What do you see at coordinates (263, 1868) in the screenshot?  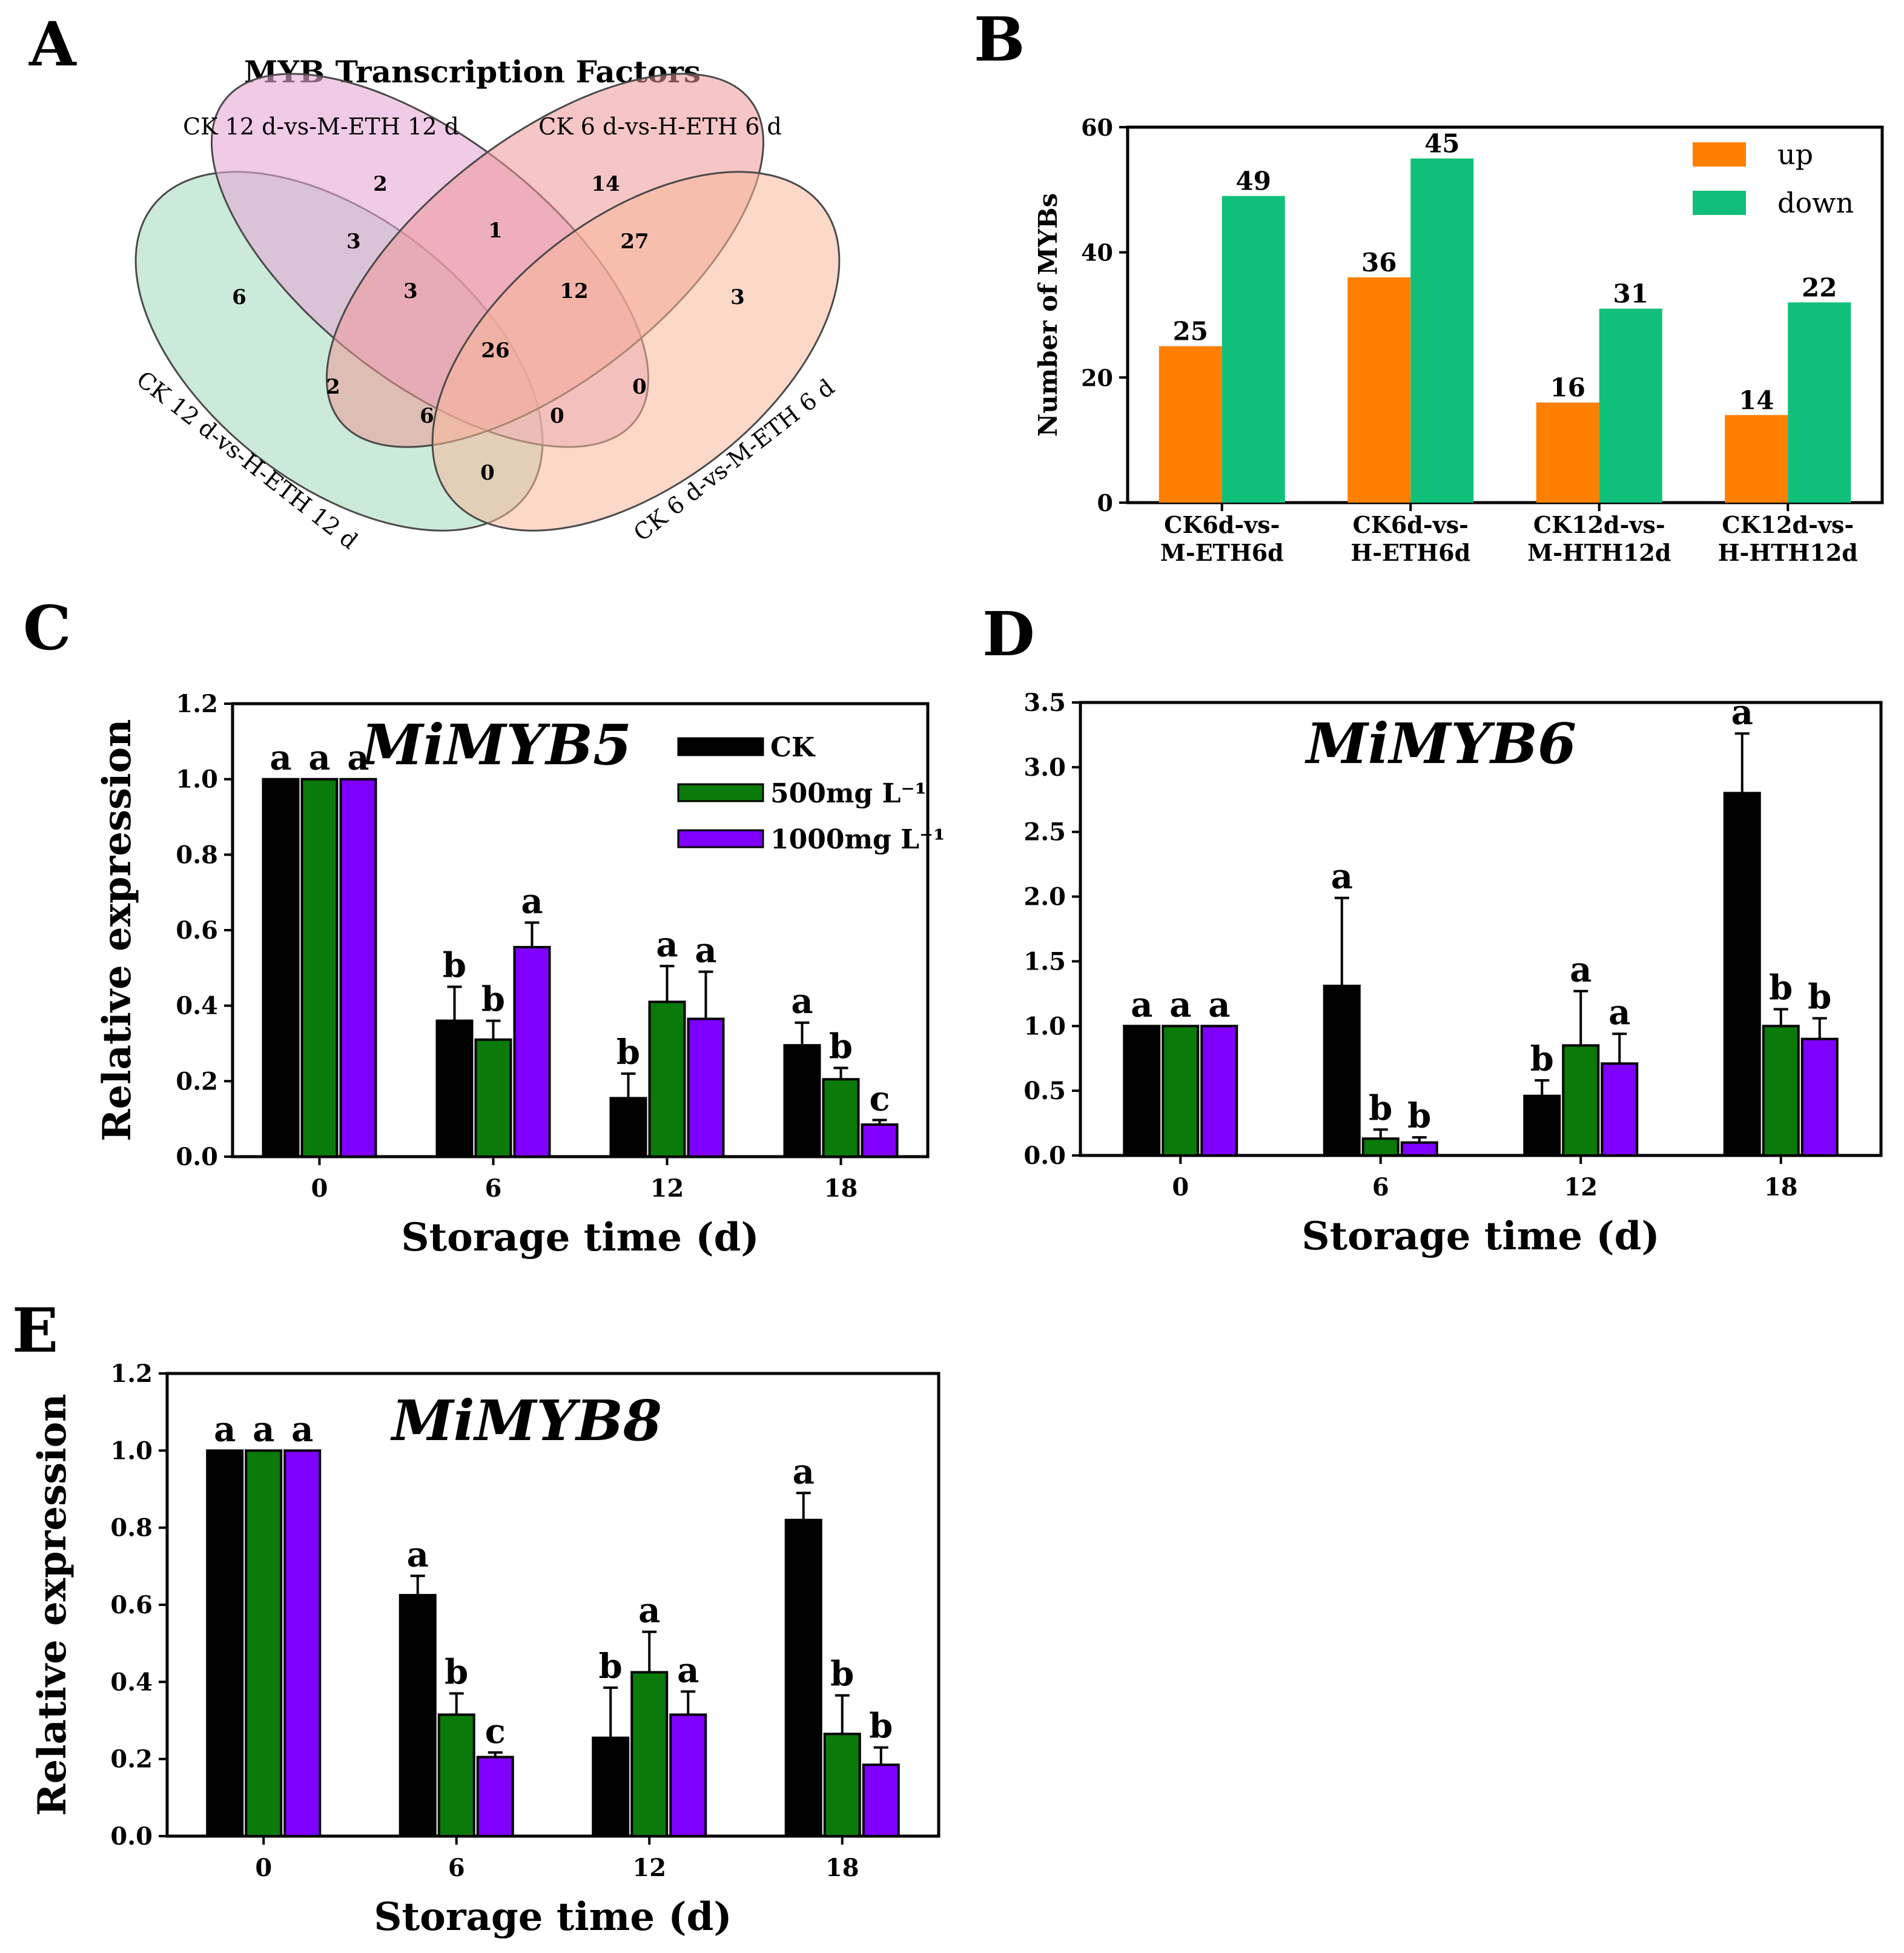 I see `x-tick-label: 0` at bounding box center [263, 1868].